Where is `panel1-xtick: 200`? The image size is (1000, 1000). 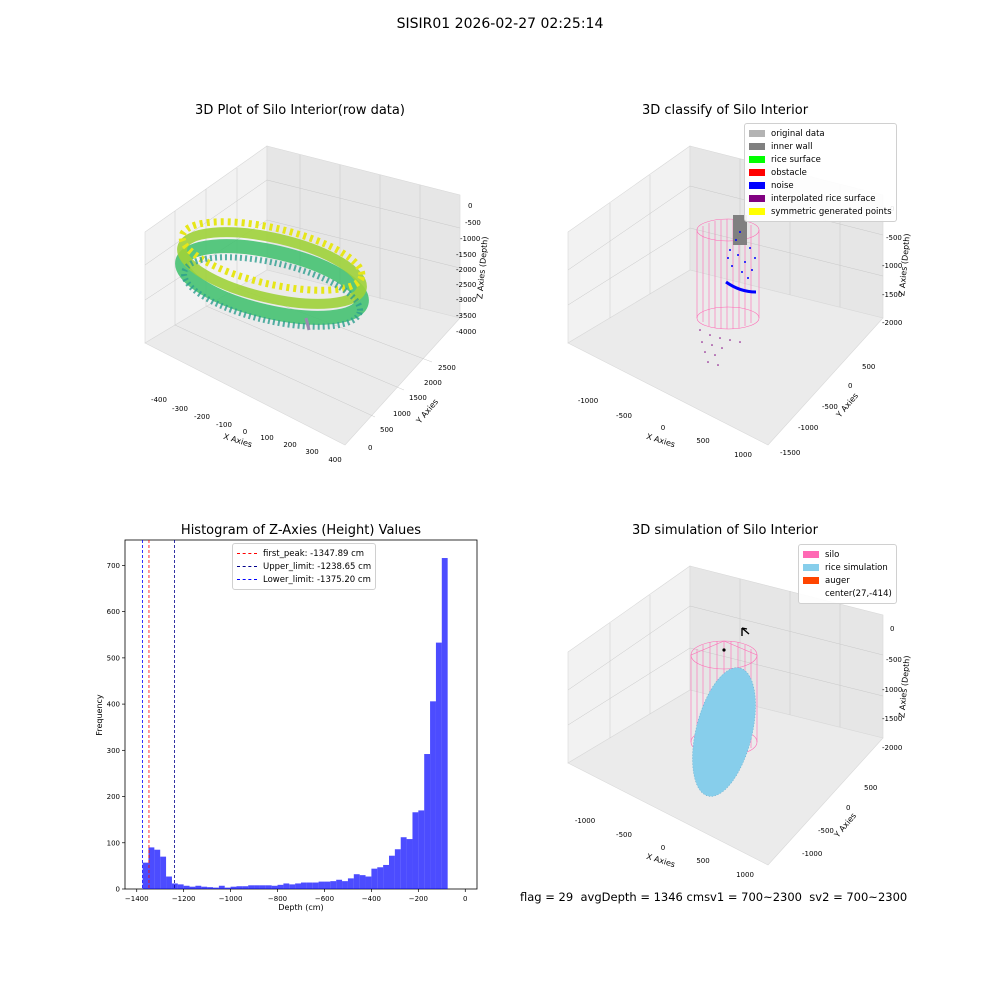
panel1-xtick: 200 is located at coordinates (289, 445).